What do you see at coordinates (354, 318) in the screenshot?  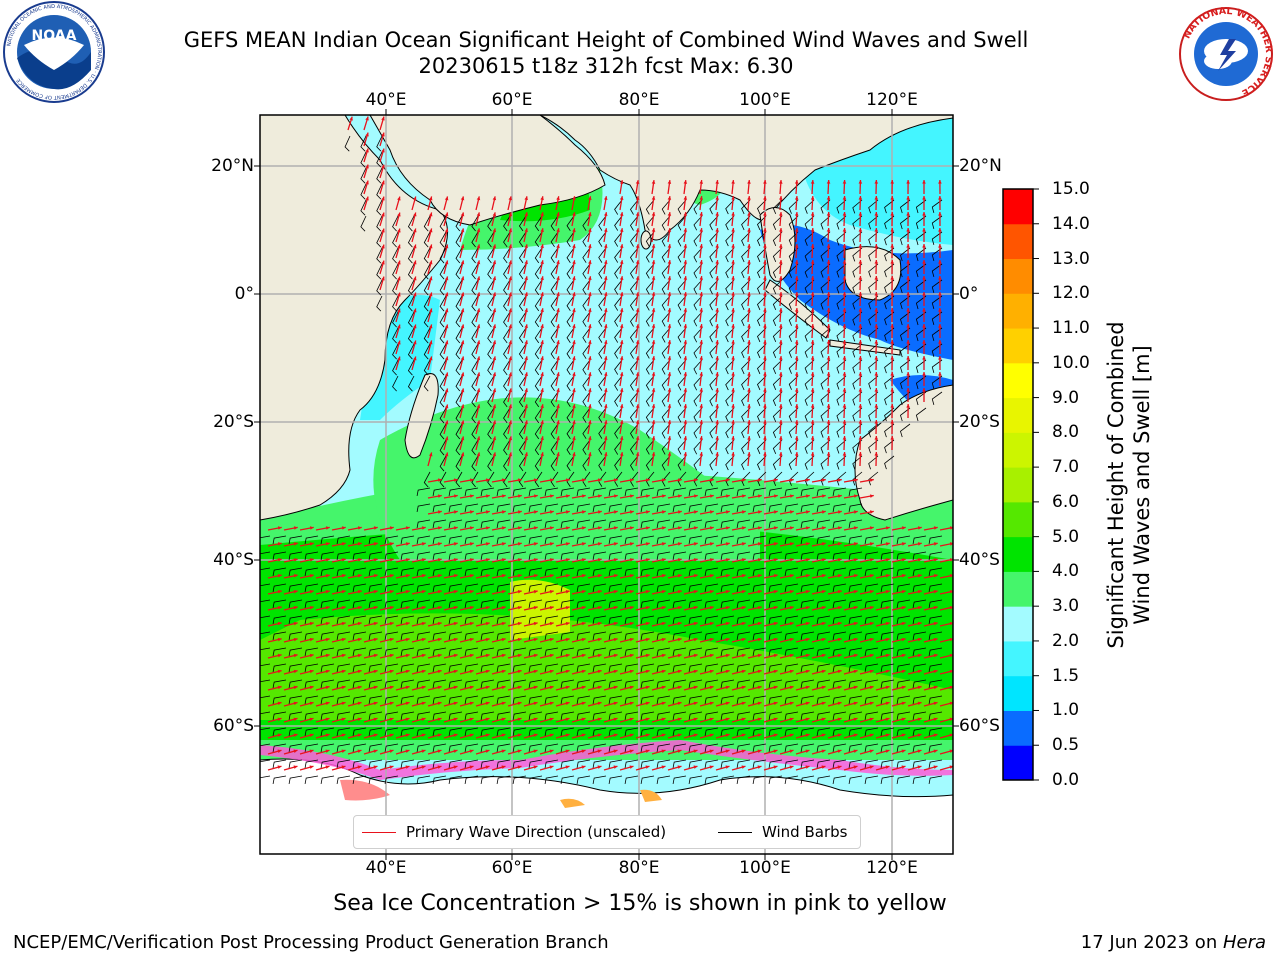 I see `africa-landmass` at bounding box center [354, 318].